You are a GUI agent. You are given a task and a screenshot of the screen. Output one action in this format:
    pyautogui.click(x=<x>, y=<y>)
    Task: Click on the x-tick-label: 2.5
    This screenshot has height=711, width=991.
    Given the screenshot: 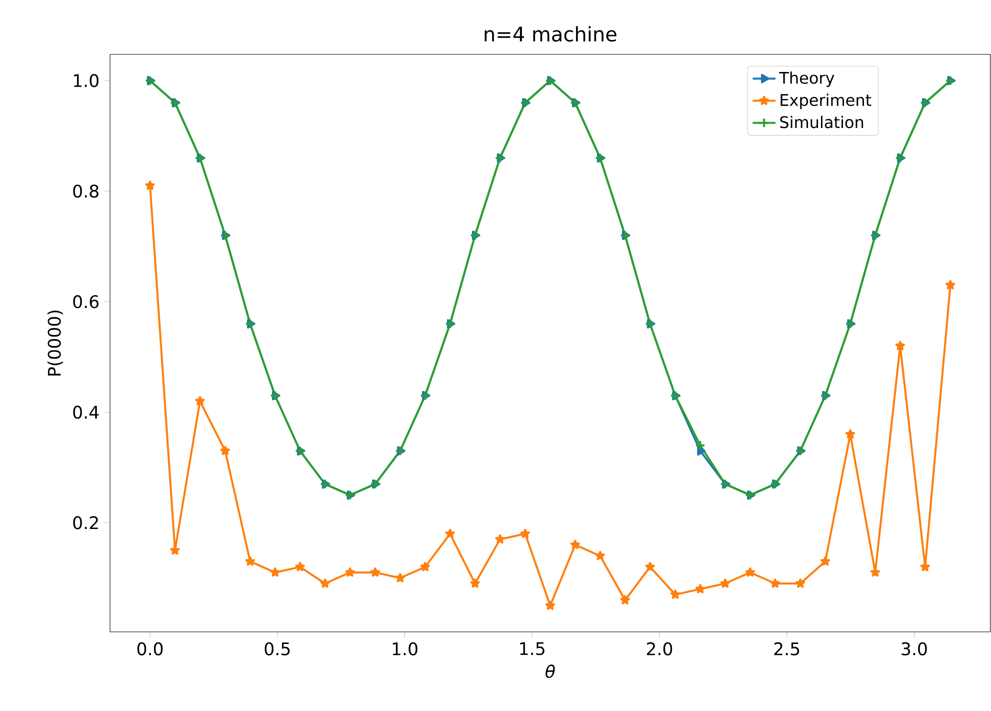 What is the action you would take?
    pyautogui.click(x=787, y=649)
    